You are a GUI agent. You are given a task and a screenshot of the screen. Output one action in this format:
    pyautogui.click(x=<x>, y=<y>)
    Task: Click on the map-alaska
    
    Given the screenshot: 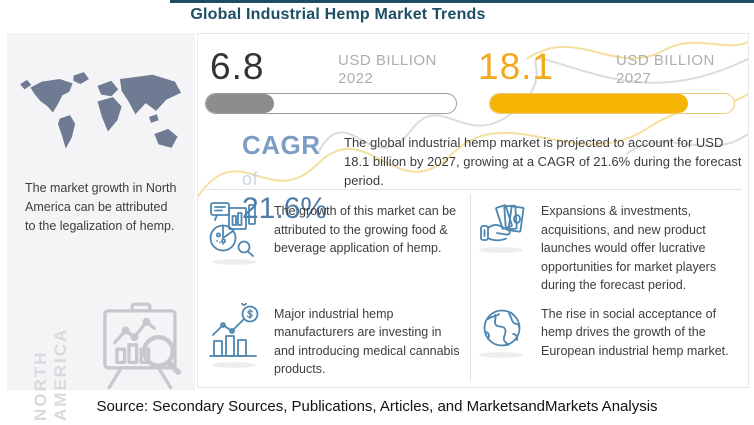 What is the action you would take?
    pyautogui.click(x=26, y=84)
    